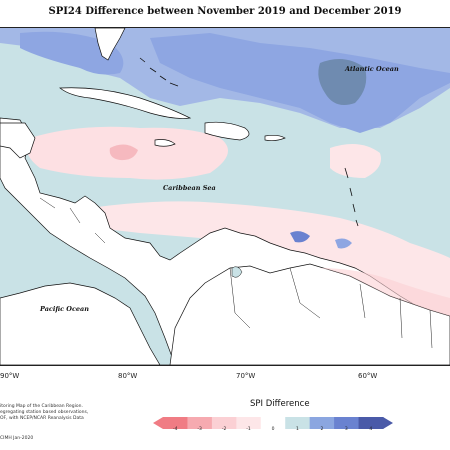 Image resolution: width=450 pixels, height=450 pixels. Describe the element at coordinates (385, 292) in the screenshot. I see `coastal-pink` at that location.